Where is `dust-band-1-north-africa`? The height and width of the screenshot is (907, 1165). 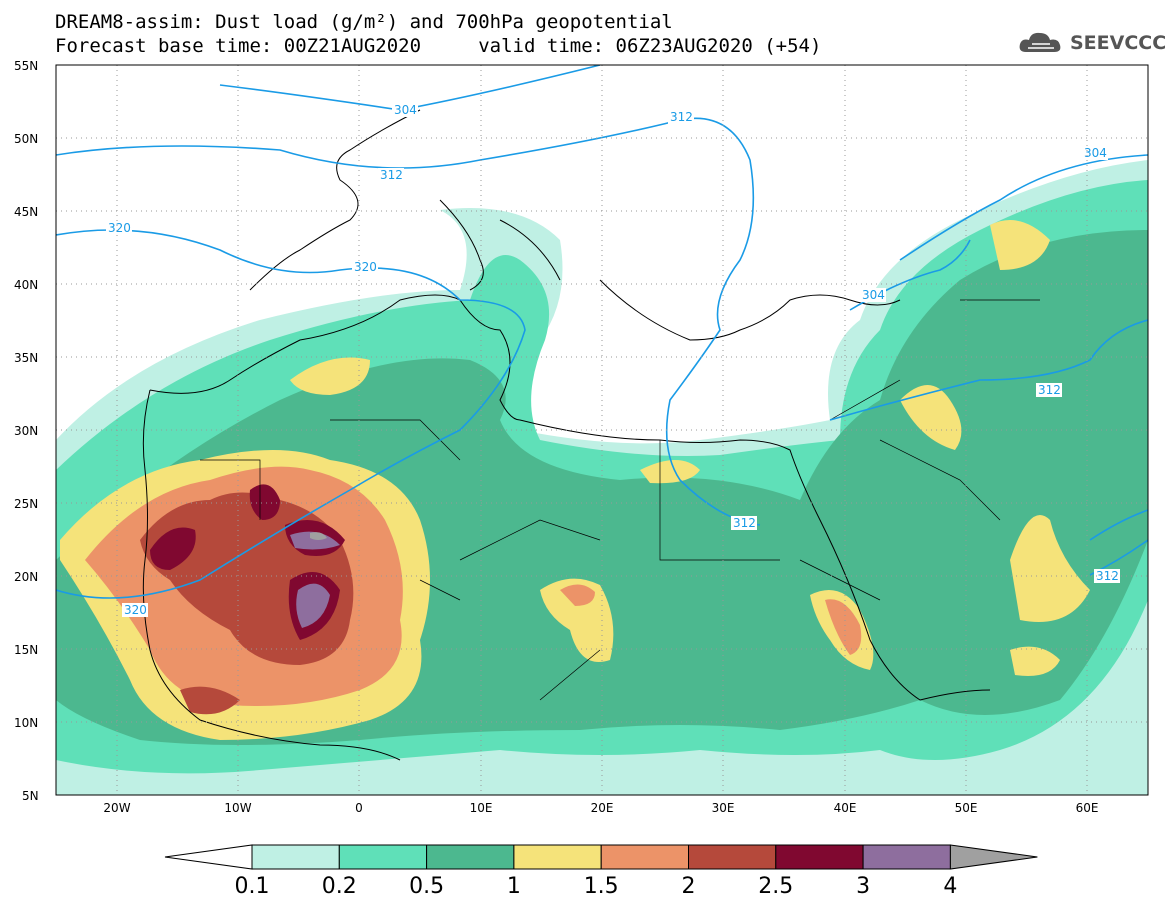 dust-band-1-north-africa is located at coordinates (330, 376).